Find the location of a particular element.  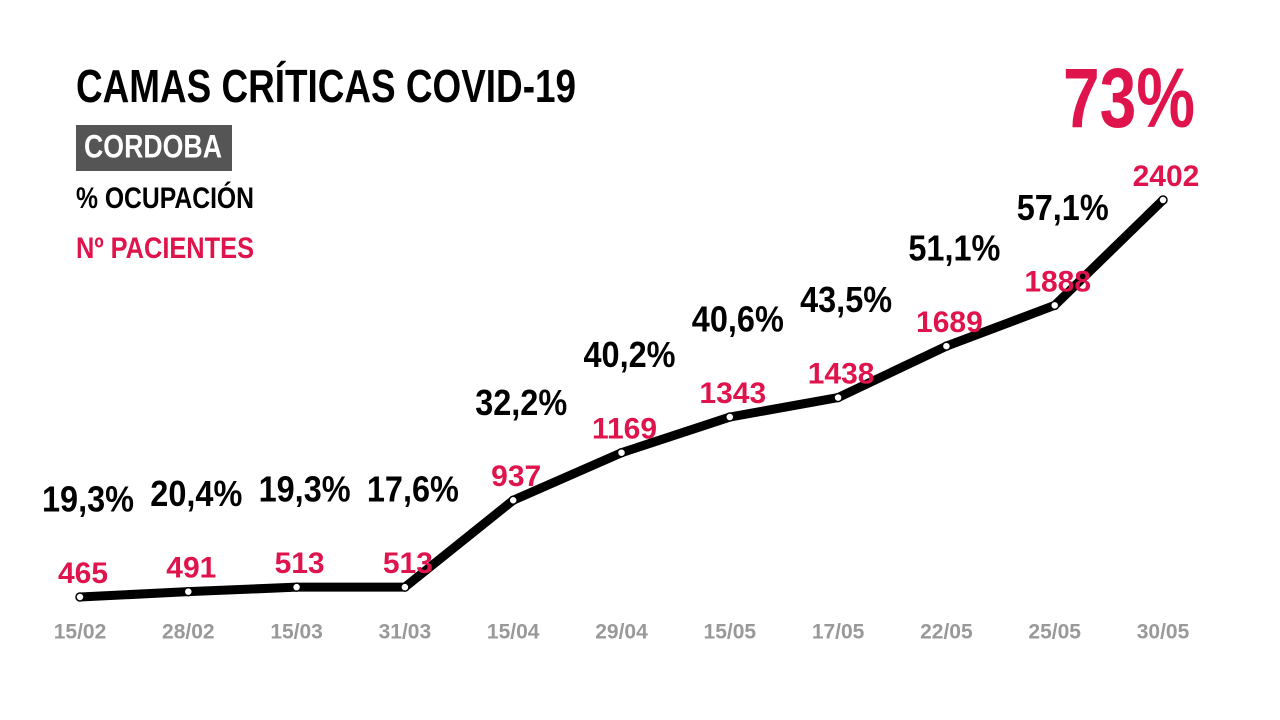

data-label: 491 is located at coordinates (191, 568).